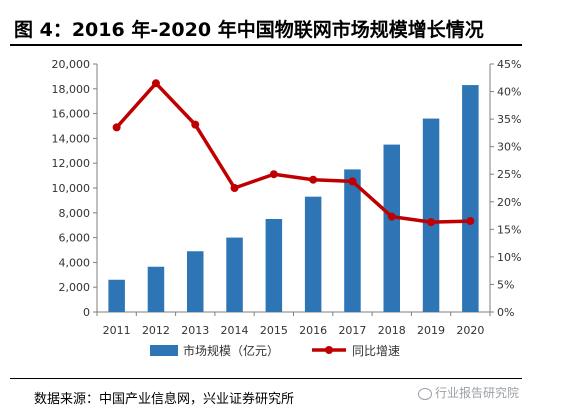 This screenshot has height=412, width=580. I want to click on x-tick-label: 2020, so click(470, 330).